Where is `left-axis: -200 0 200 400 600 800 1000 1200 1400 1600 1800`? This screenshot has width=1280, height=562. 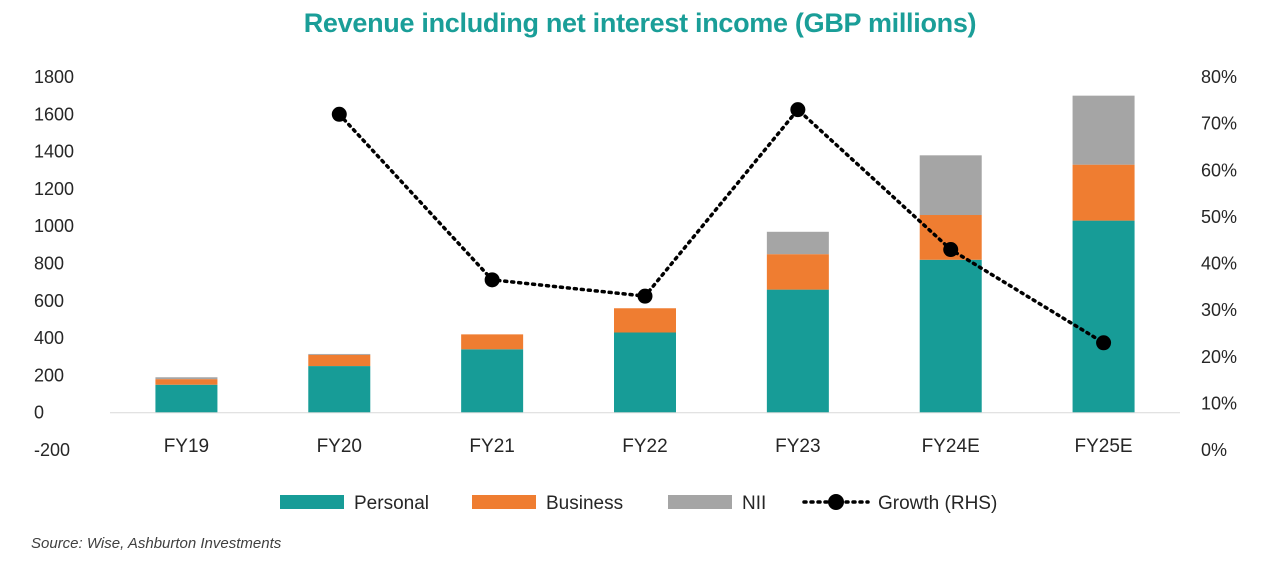
left-axis: -200 0 200 400 600 800 1000 1200 1400 1600 1800 is located at coordinates (54, 263).